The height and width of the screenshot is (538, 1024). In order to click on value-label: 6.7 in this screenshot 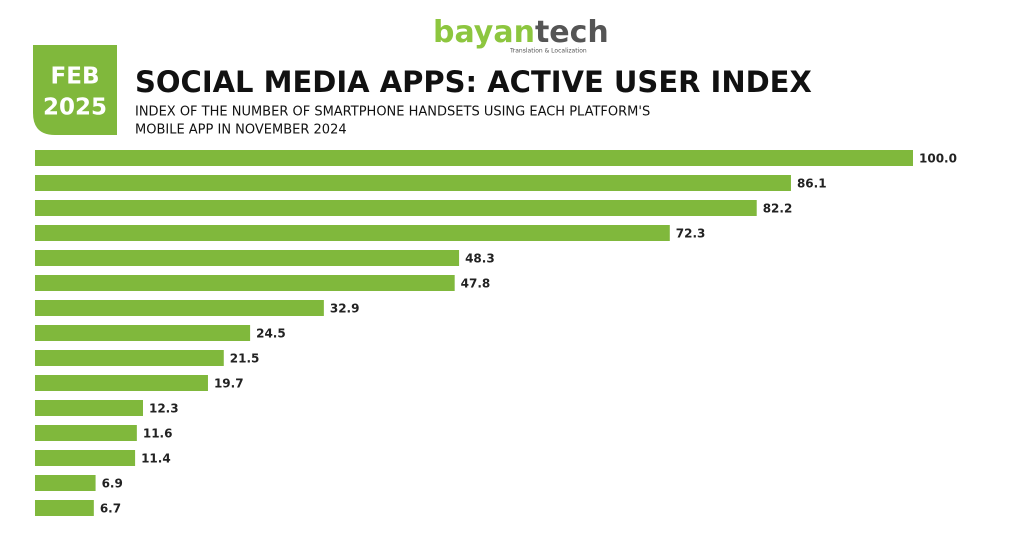, I will do `click(110, 509)`.